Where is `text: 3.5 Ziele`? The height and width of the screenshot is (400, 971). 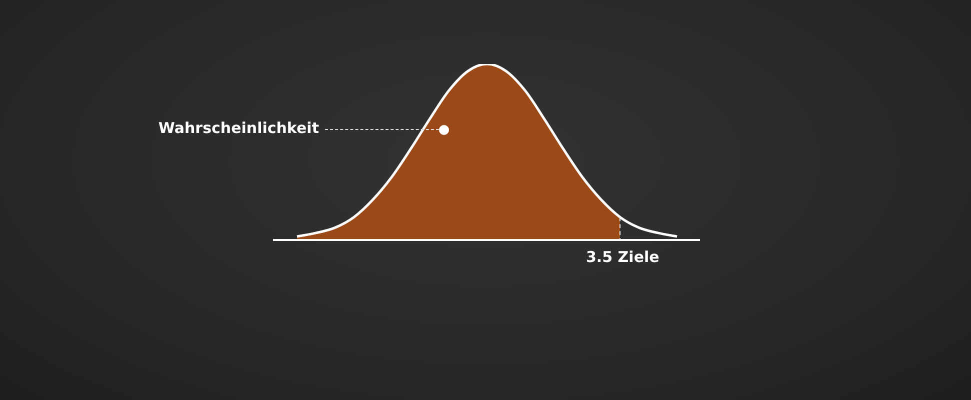
text: 3.5 Ziele is located at coordinates (623, 257).